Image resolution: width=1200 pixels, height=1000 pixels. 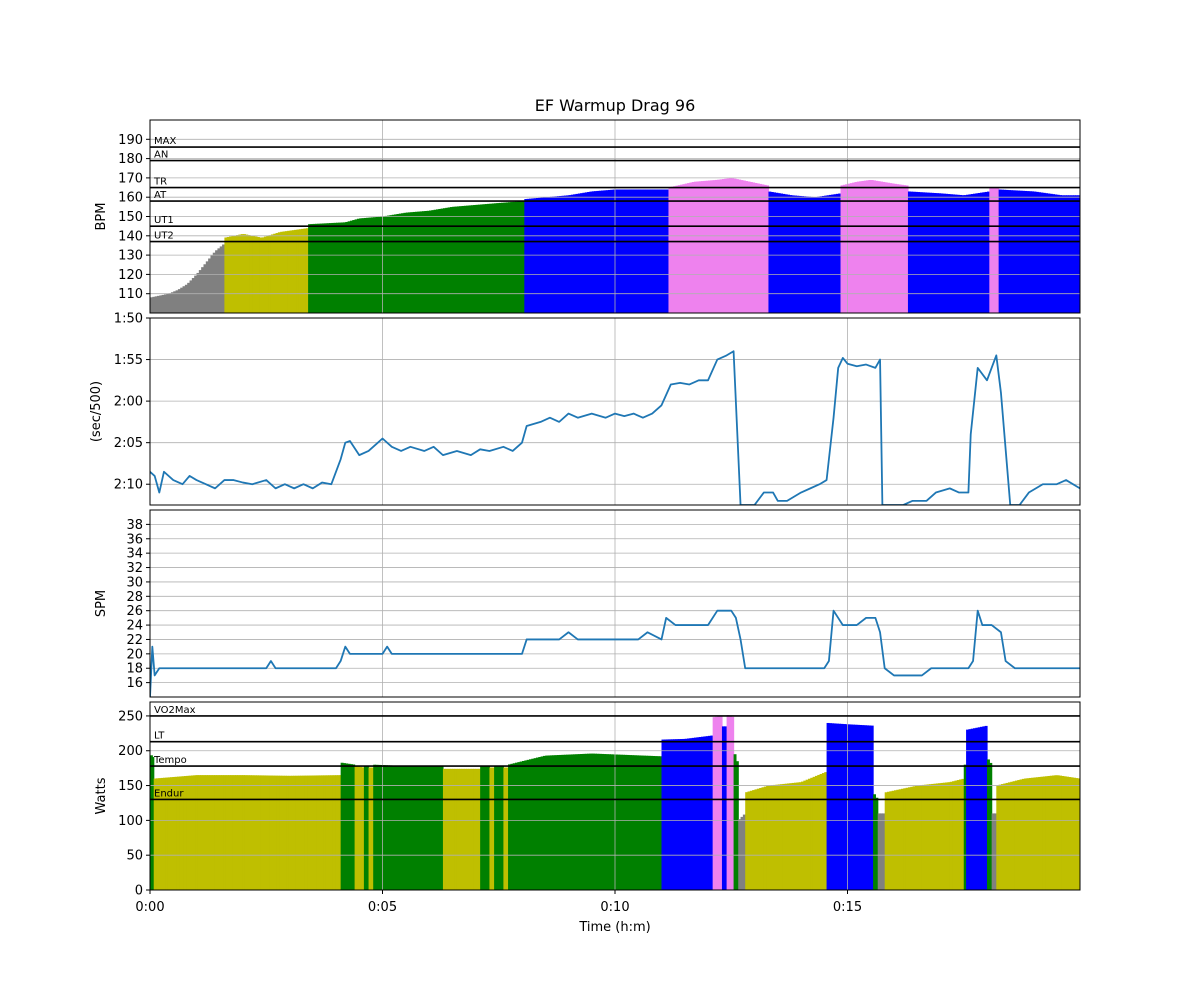 I want to click on panel-frame, so click(x=615, y=603).